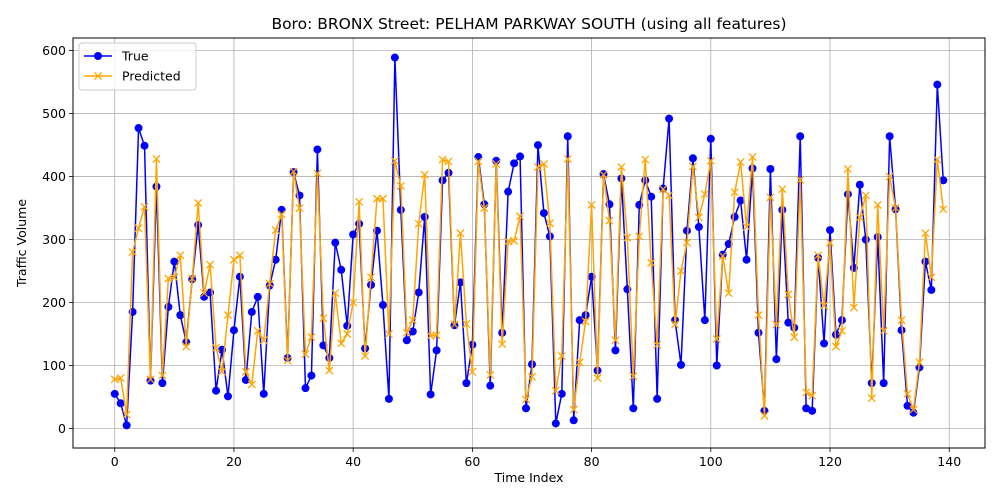  Describe the element at coordinates (472, 461) in the screenshot. I see `x-tick-label: 60` at that location.